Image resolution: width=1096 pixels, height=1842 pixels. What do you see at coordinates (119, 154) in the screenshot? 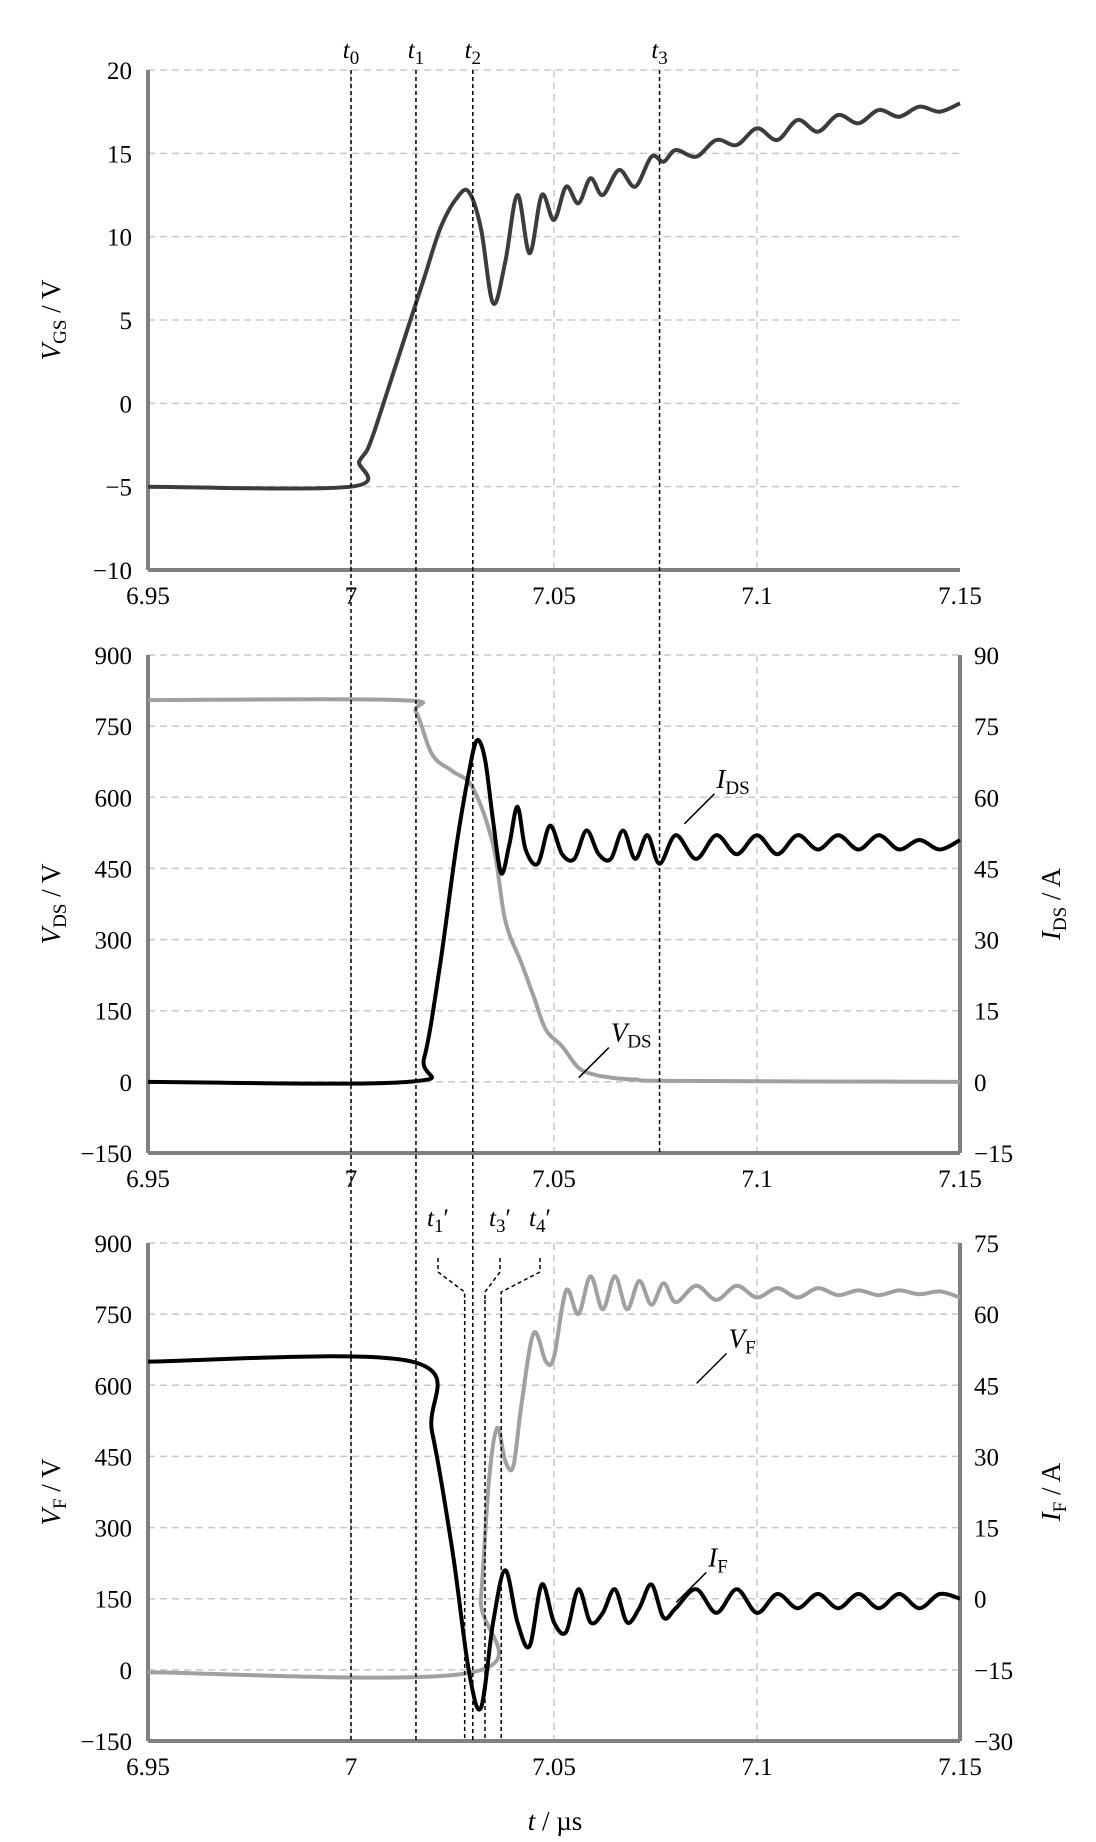
I see `y-tick-label: 15` at bounding box center [119, 154].